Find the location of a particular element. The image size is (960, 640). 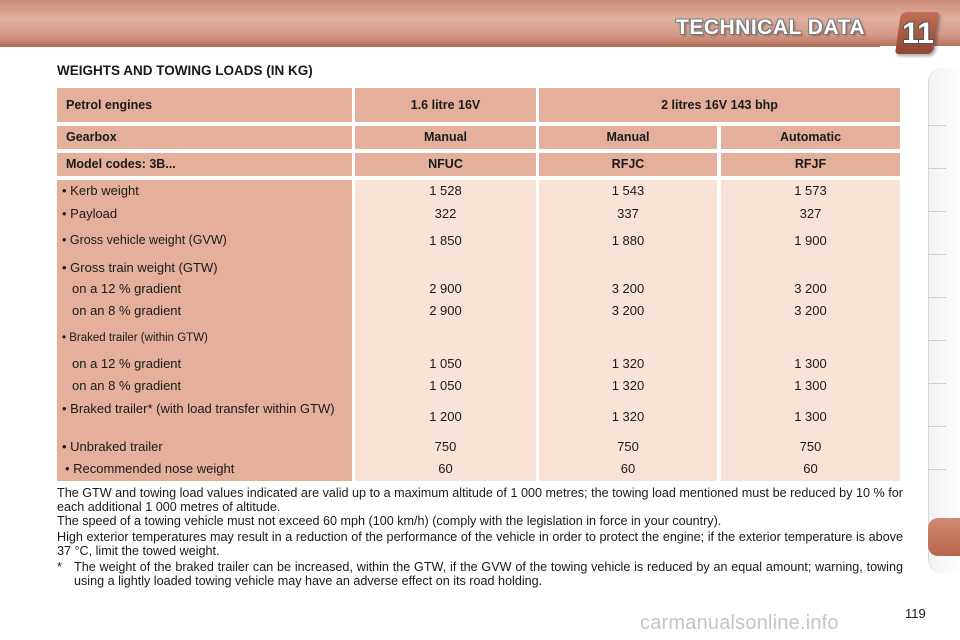

row-value: 1 200 is located at coordinates (445, 416).